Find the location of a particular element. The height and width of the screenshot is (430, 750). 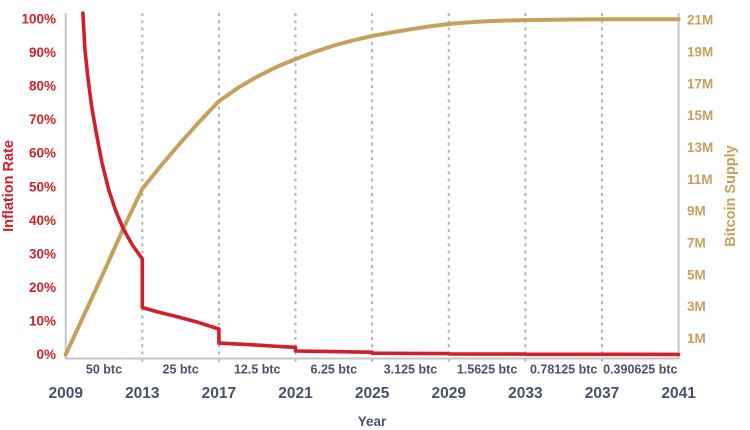

left-tick-10%: 10% is located at coordinates (42, 320).